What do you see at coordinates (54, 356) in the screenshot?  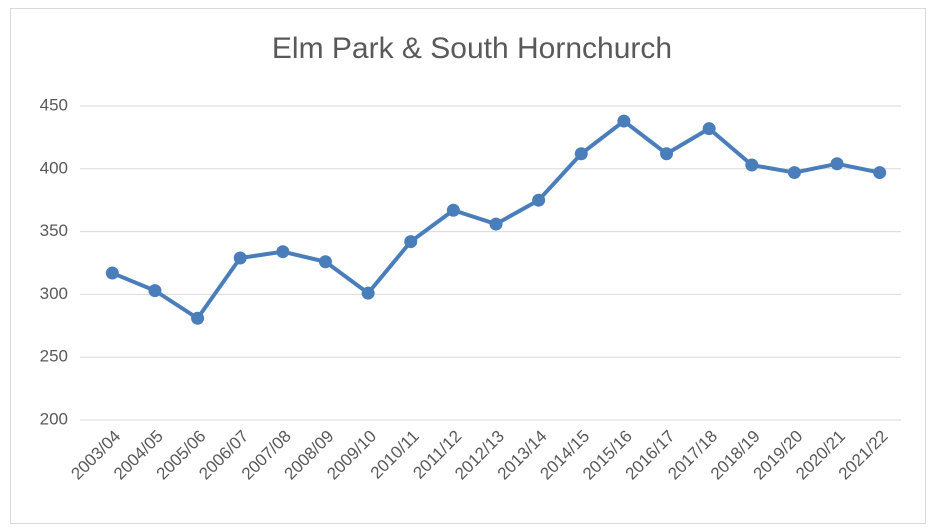 I see `y-tick-label: 250` at bounding box center [54, 356].